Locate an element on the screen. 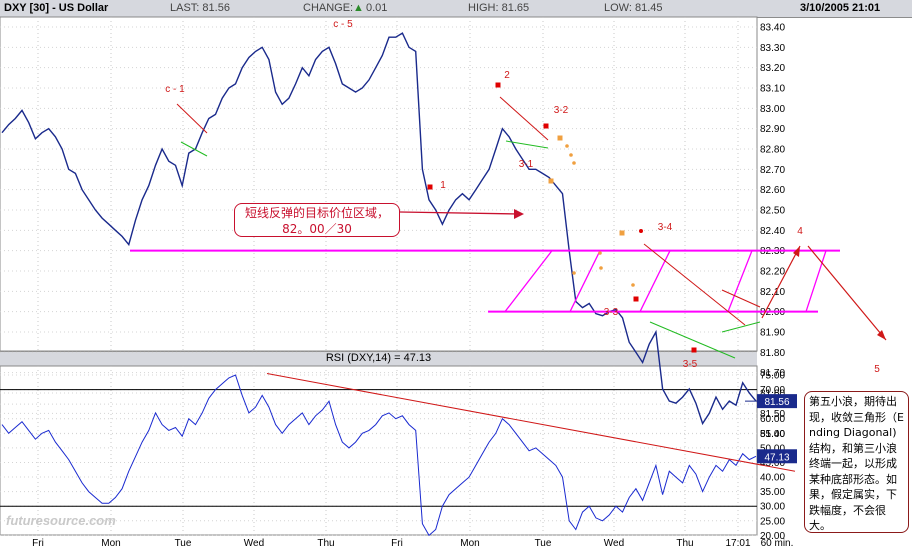  x-axis-unit-label: 60 min. is located at coordinates (777, 543).